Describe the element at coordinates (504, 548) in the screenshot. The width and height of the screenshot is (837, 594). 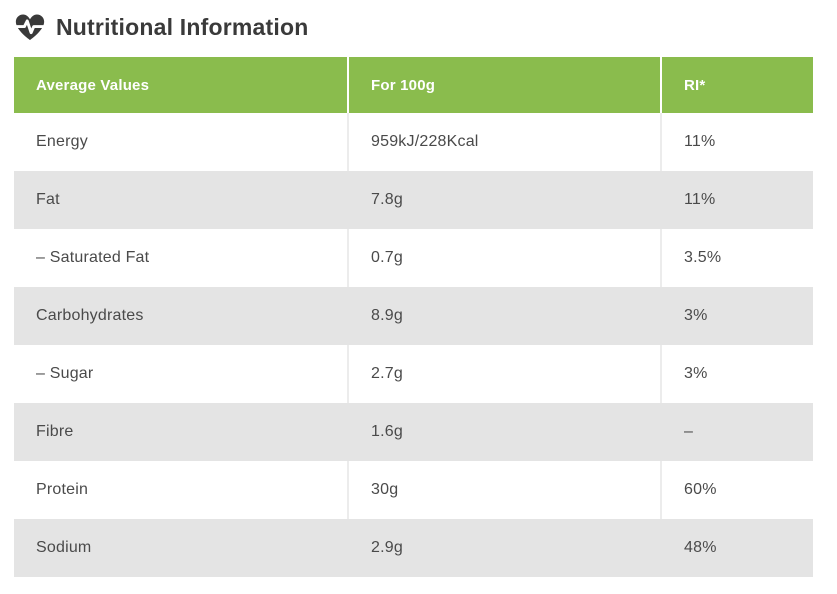
I see `per-100g-value-cell: 2.9g` at that location.